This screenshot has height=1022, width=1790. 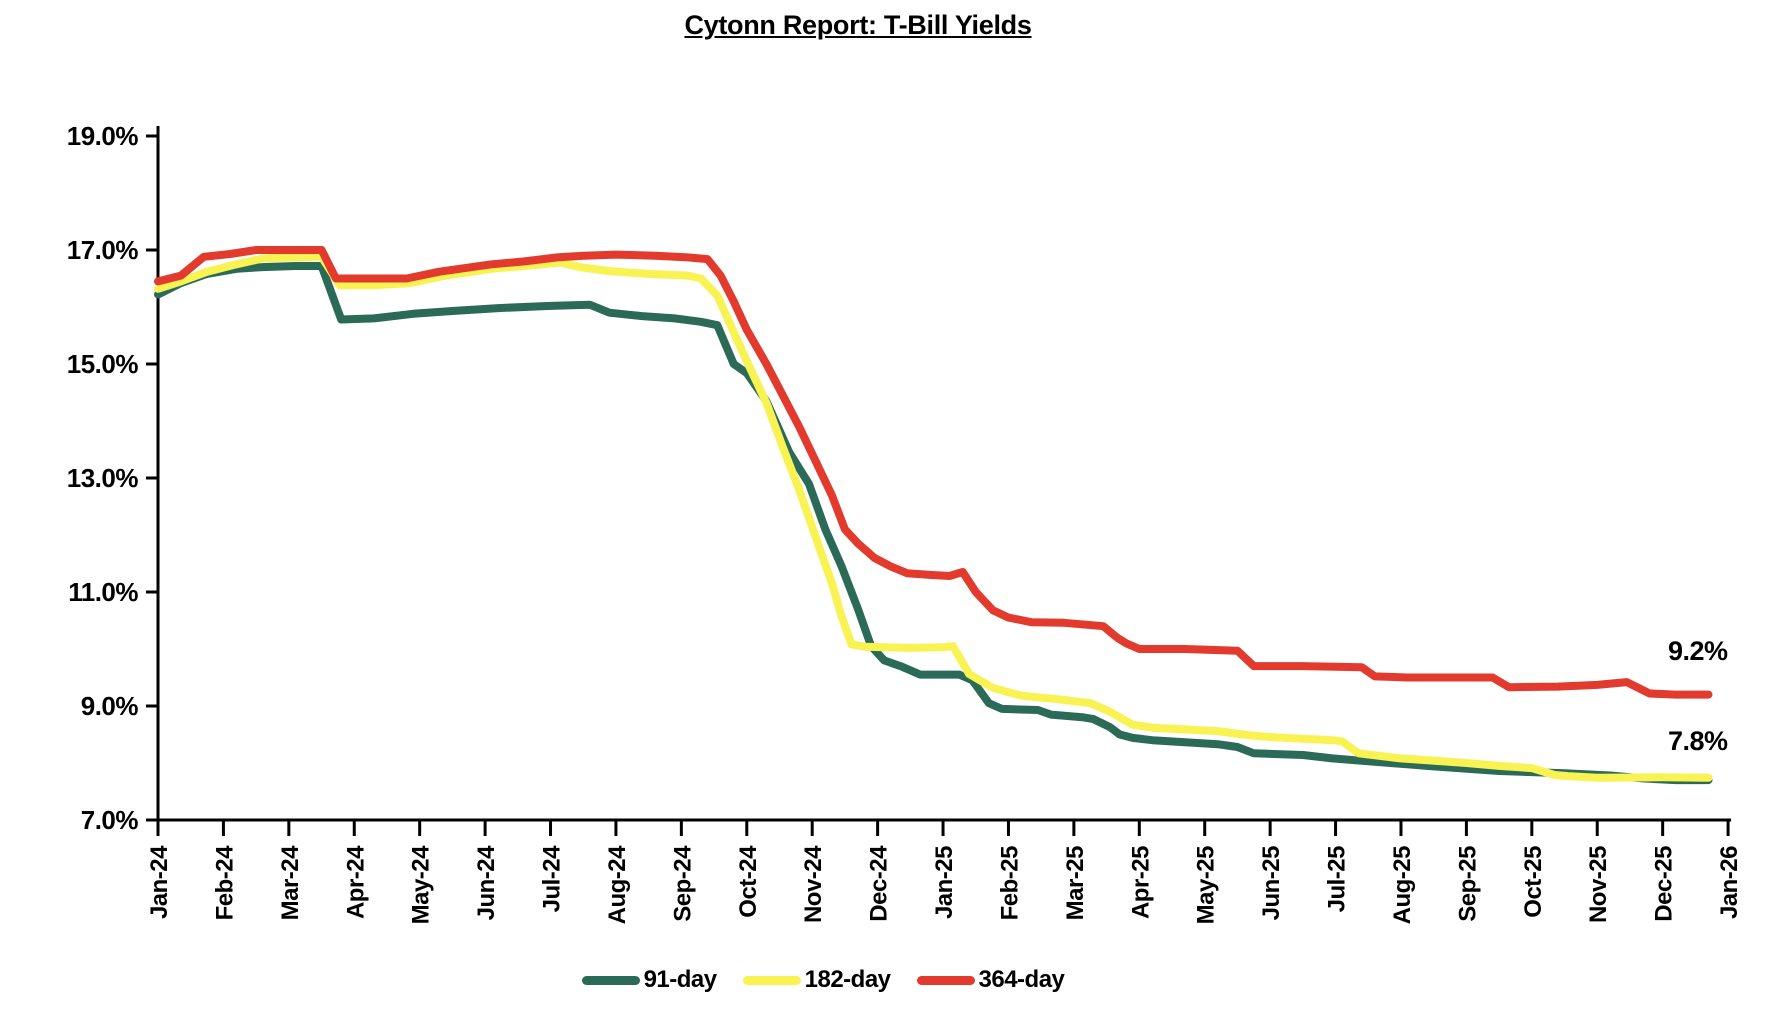 What do you see at coordinates (813, 884) in the screenshot?
I see `x-axis-label: Nov-24` at bounding box center [813, 884].